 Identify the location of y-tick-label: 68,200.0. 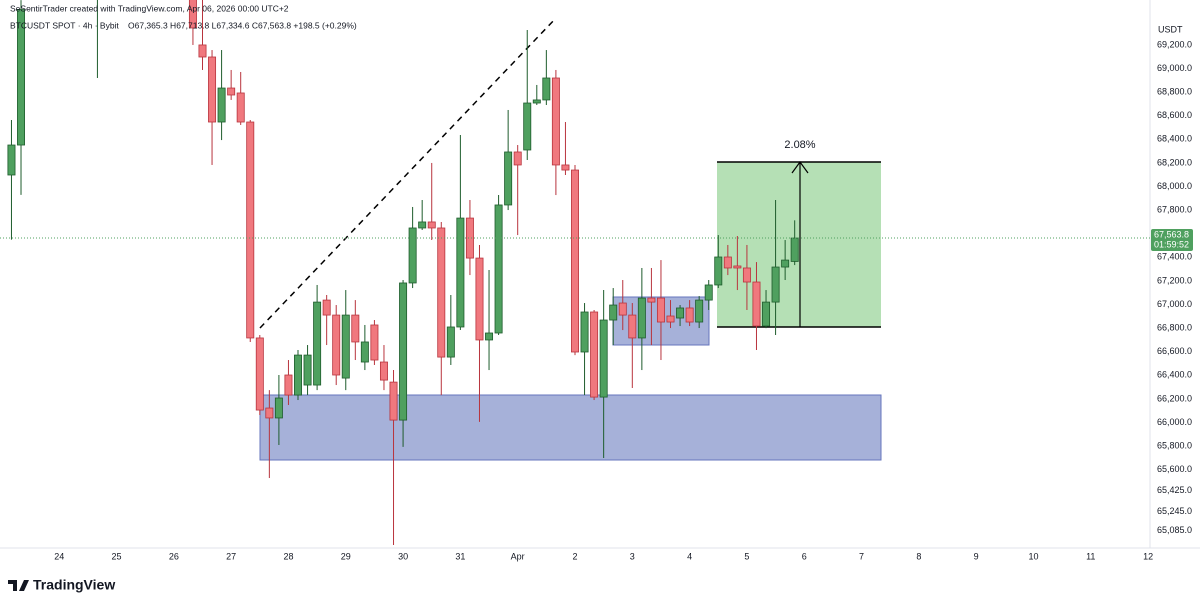
(1174, 162).